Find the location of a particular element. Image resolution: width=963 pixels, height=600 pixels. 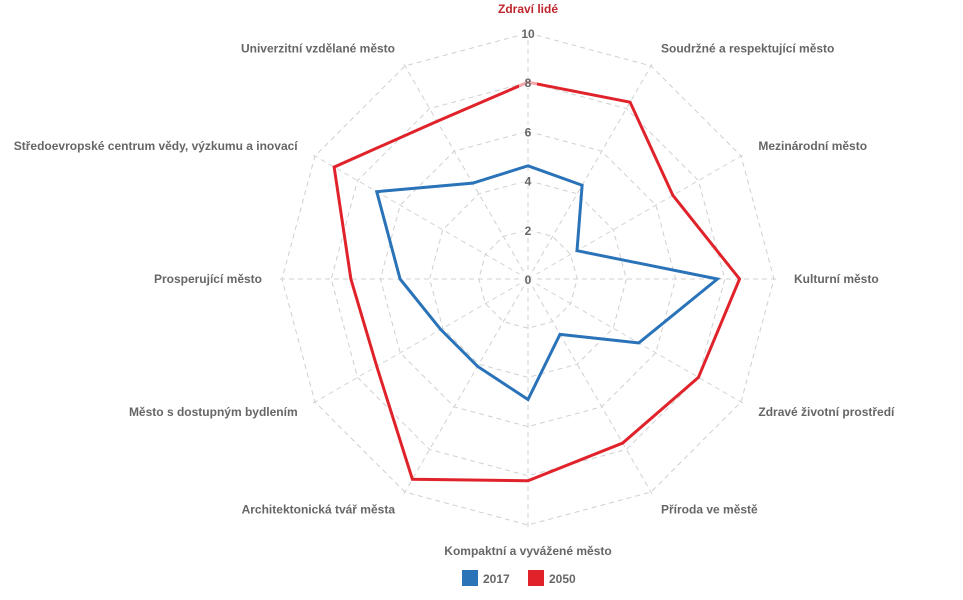

legend-item-2050: 2050 is located at coordinates (552, 578).